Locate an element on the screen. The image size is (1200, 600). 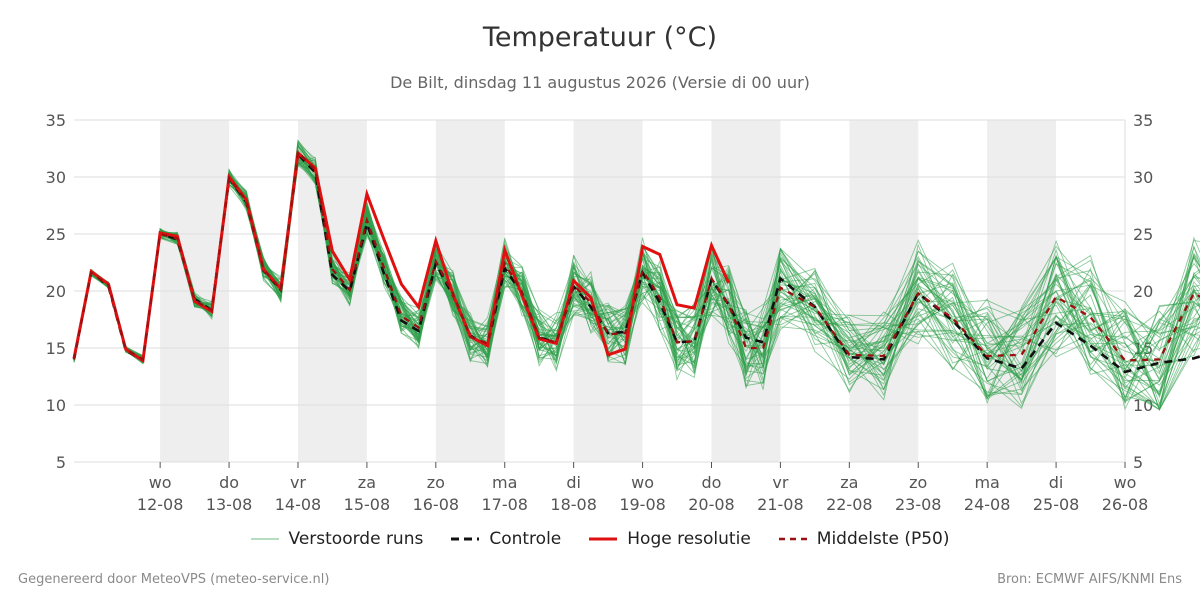
x-tick-date: 21-08 is located at coordinates (780, 504).